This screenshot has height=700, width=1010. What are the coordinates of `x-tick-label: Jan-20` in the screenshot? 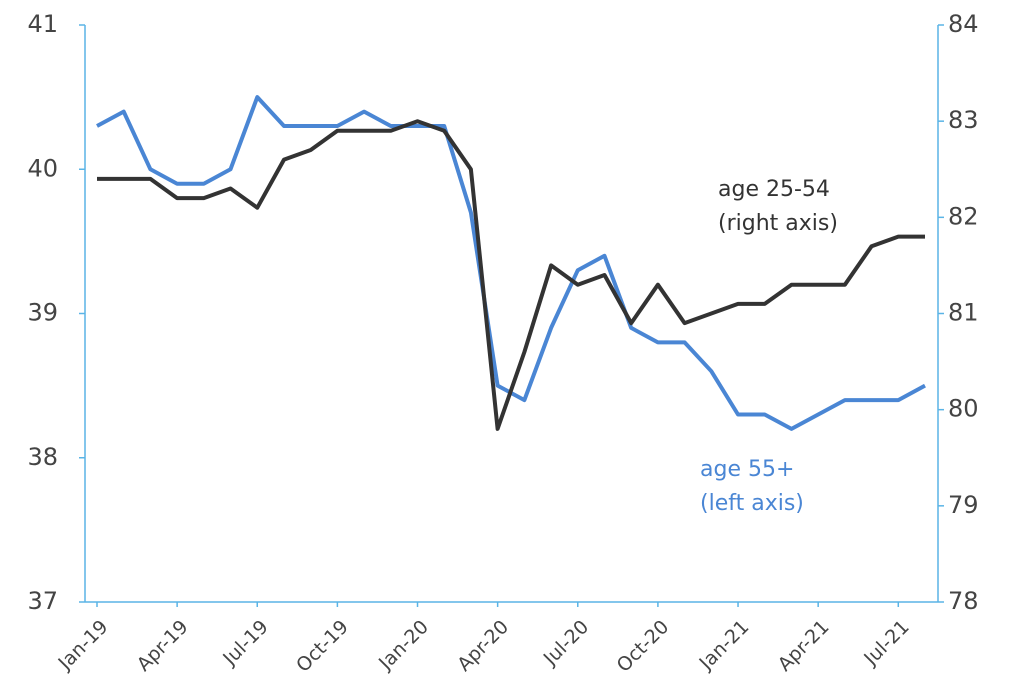 It's located at (403, 645).